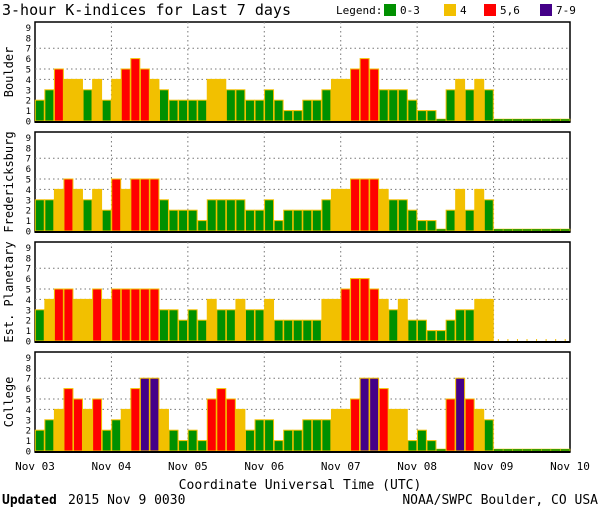  I want to click on y-tick-label: 3, so click(28, 91).